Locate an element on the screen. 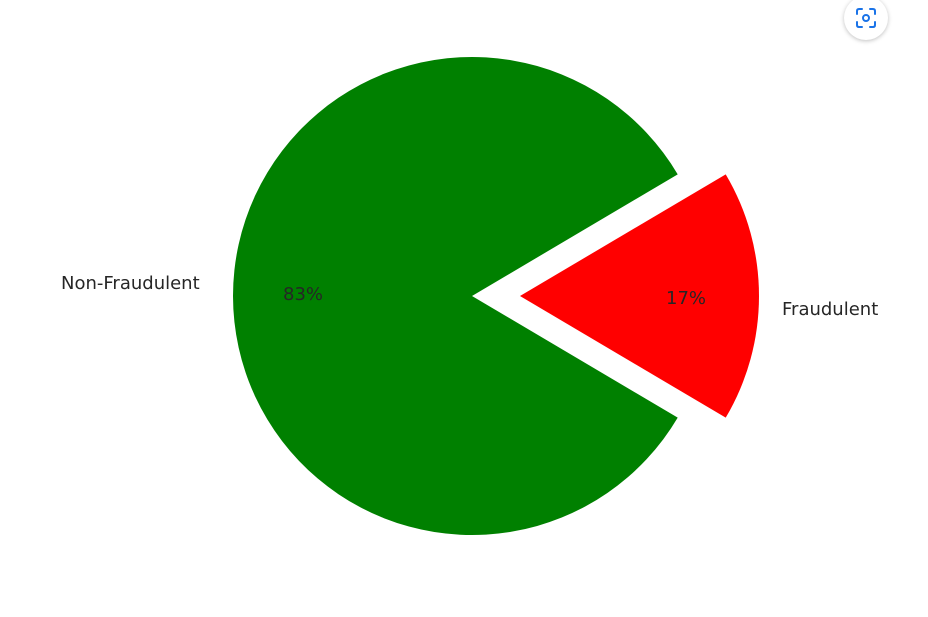 The width and height of the screenshot is (928, 617). slice-label-non-fraudulent: Non-Fraudulent is located at coordinates (130, 283).